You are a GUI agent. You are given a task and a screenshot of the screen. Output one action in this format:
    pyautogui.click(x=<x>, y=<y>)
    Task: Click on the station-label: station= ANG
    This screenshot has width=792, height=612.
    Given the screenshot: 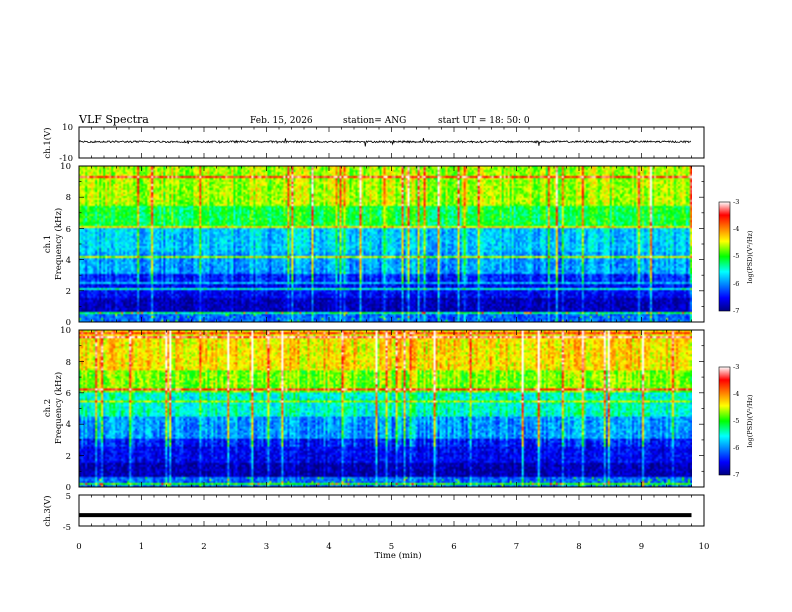 What is the action you would take?
    pyautogui.click(x=374, y=121)
    